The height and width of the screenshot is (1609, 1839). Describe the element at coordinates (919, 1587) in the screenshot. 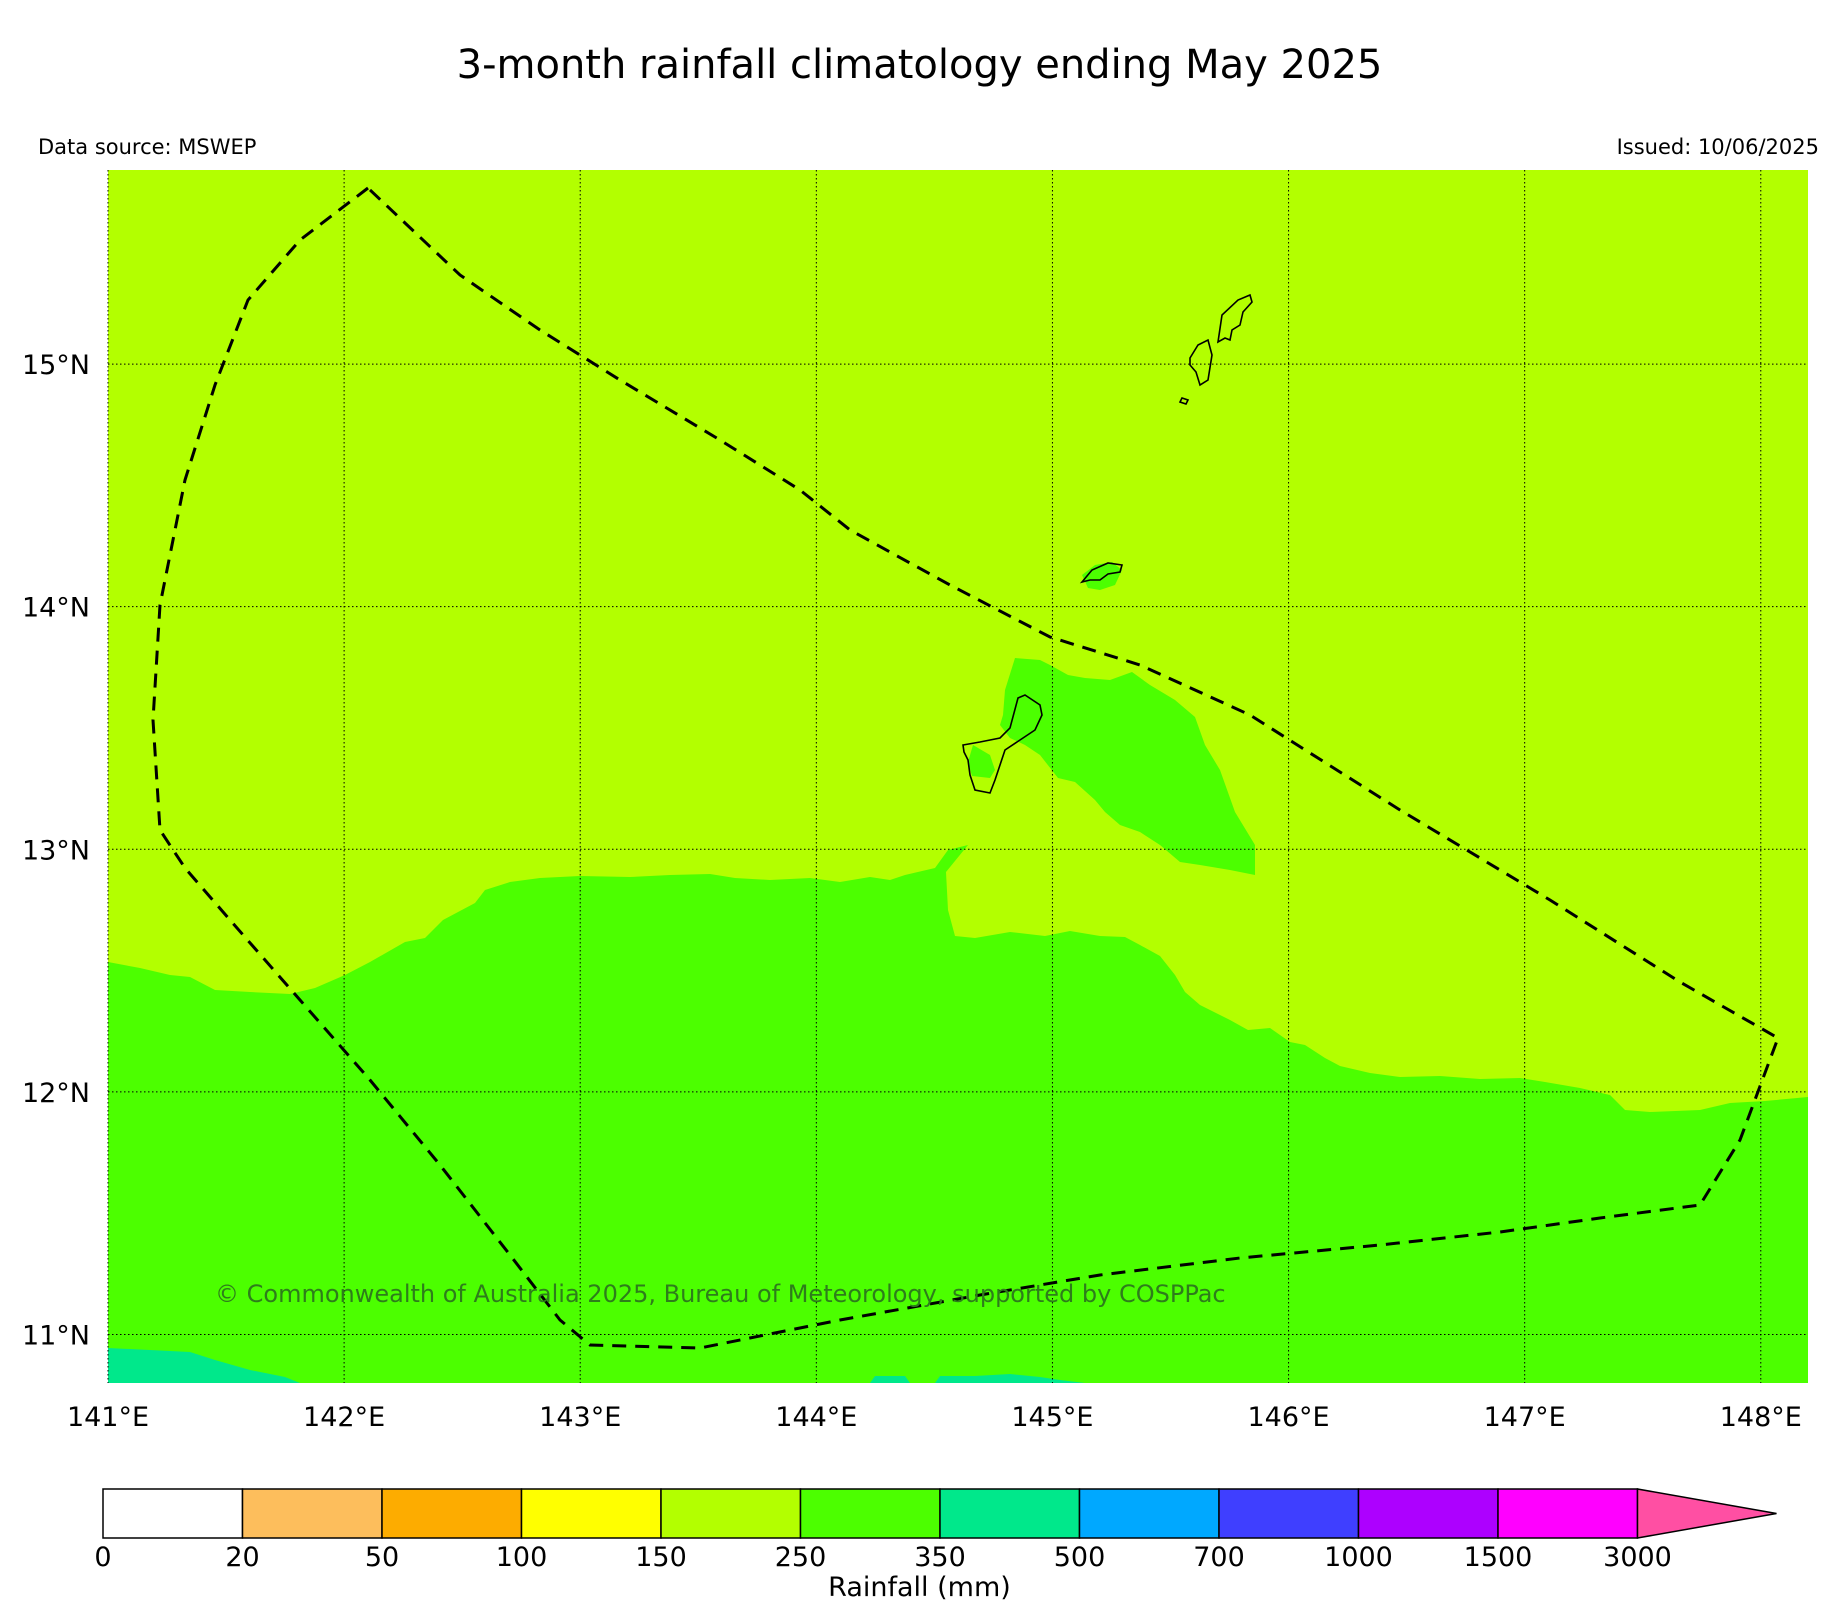

I see `colorbar-label: Rainfall (mm)` at that location.